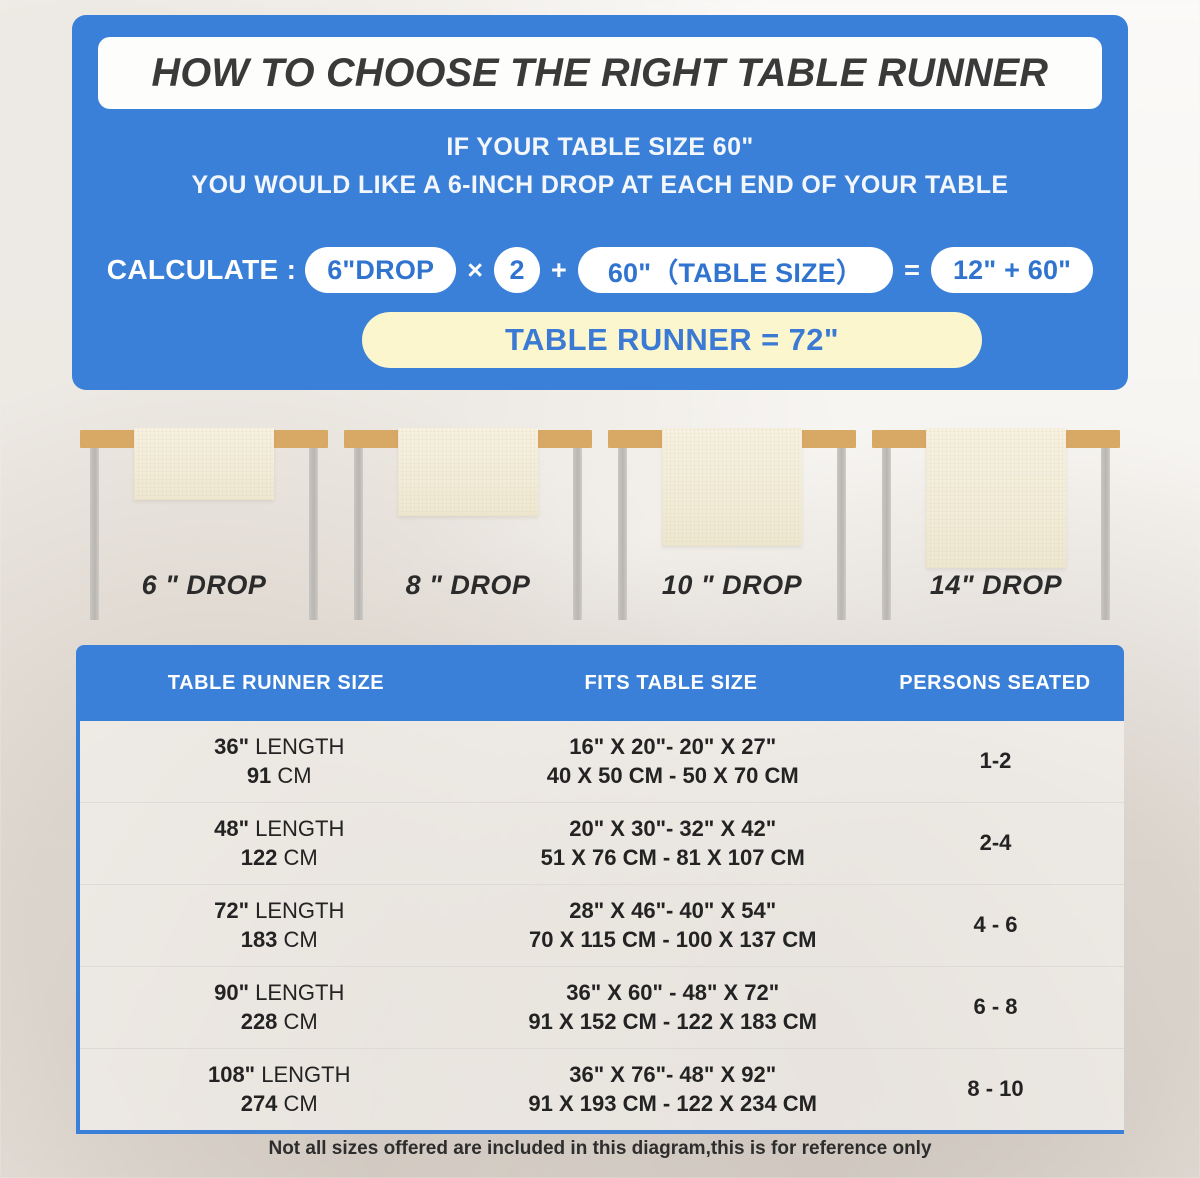  Describe the element at coordinates (468, 520) in the screenshot. I see `drop-illustration: 8 " DROP` at that location.